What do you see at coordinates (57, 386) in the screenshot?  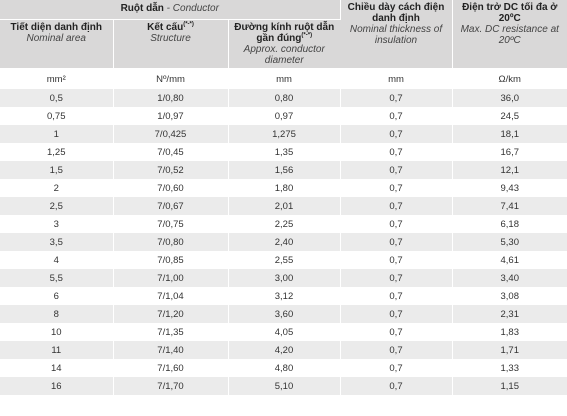 I see `cell-area: 16` at bounding box center [57, 386].